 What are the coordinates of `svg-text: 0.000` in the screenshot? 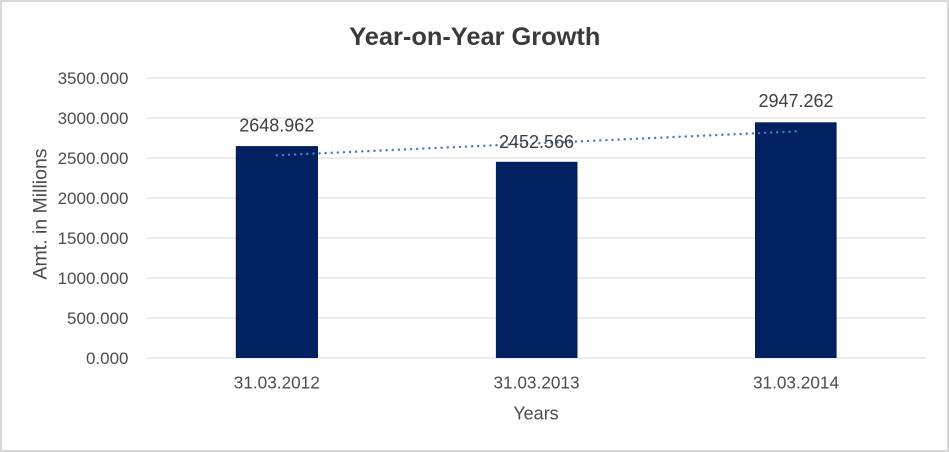 It's located at (107, 358).